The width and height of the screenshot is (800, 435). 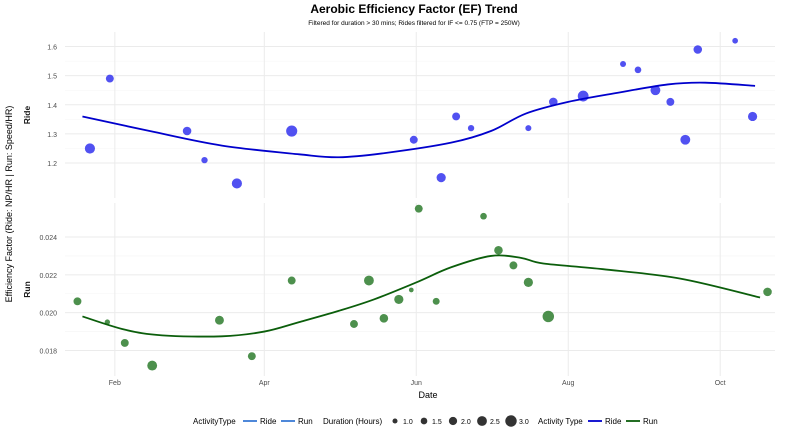 I want to click on x-tick-label: Apr, so click(x=265, y=383).